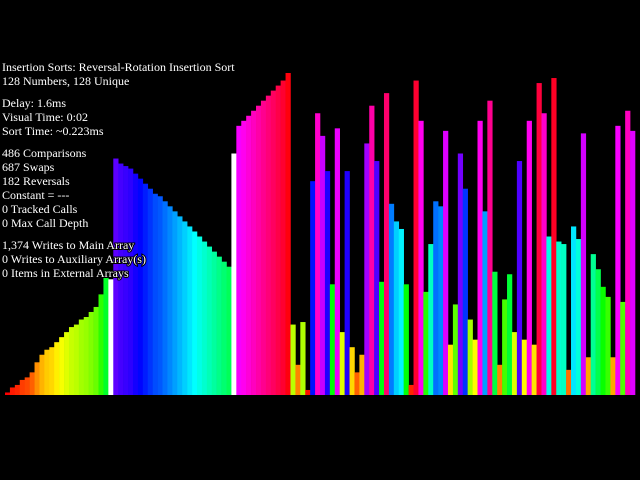  I want to click on stat-line: 486 Comparisons, so click(44, 153).